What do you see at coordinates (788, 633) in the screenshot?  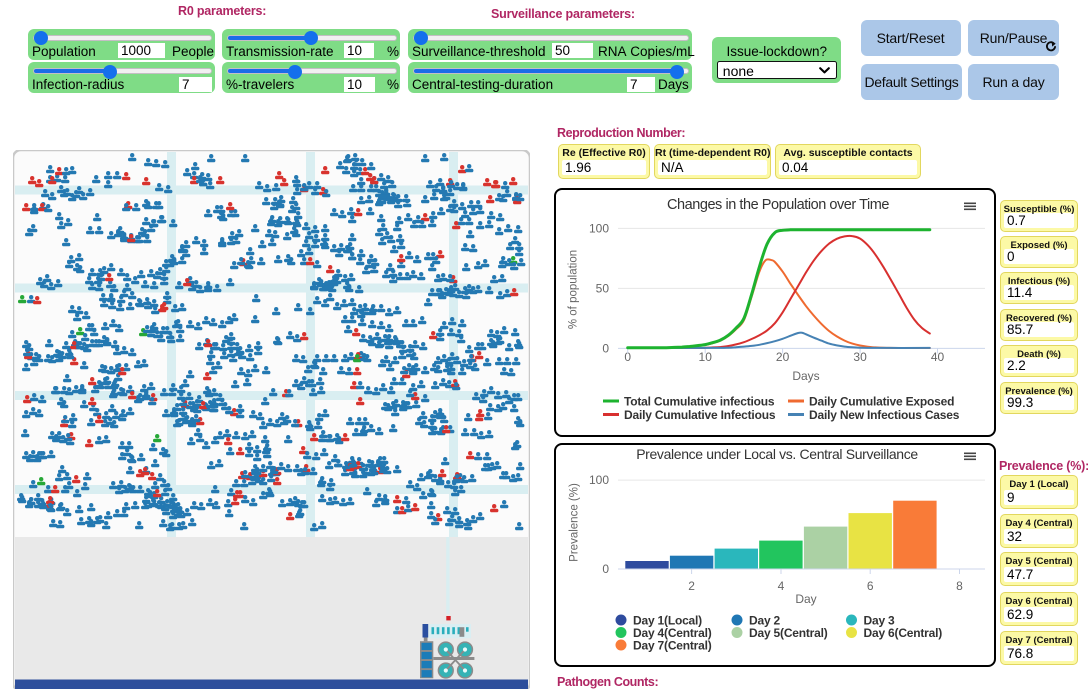 I see `svg-text: Day 5(Central)` at bounding box center [788, 633].